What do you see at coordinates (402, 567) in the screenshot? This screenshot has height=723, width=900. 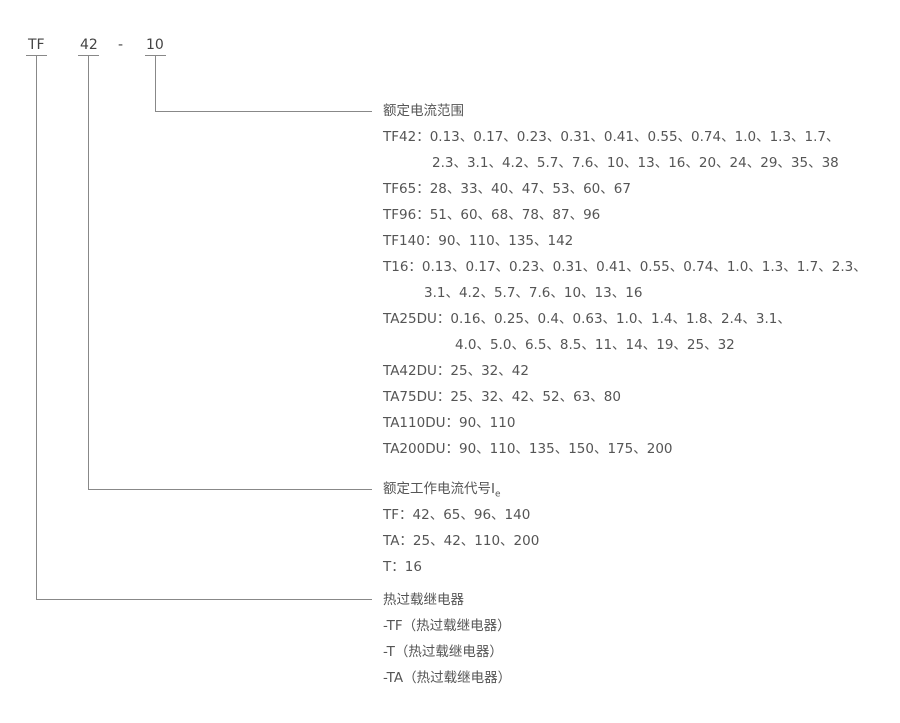 I see `current-code-line: T：16` at bounding box center [402, 567].